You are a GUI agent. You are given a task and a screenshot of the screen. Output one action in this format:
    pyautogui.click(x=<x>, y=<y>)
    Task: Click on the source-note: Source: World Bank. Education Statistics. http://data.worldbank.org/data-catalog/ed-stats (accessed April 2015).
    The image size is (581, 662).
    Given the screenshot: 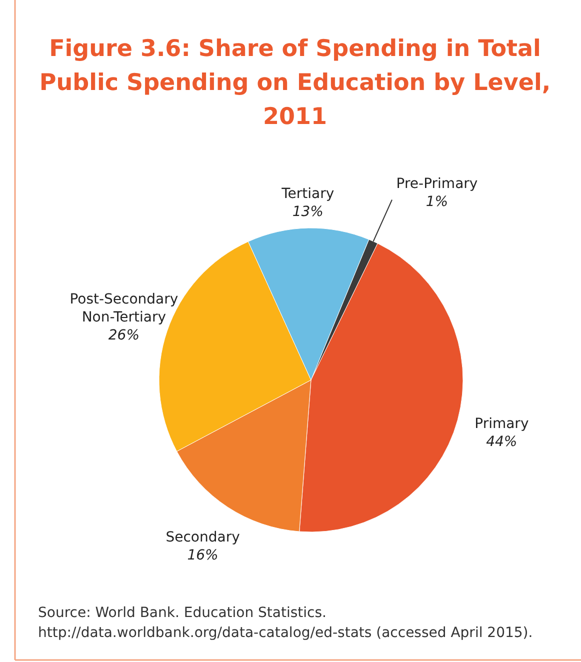 What is the action you would take?
    pyautogui.click(x=285, y=623)
    